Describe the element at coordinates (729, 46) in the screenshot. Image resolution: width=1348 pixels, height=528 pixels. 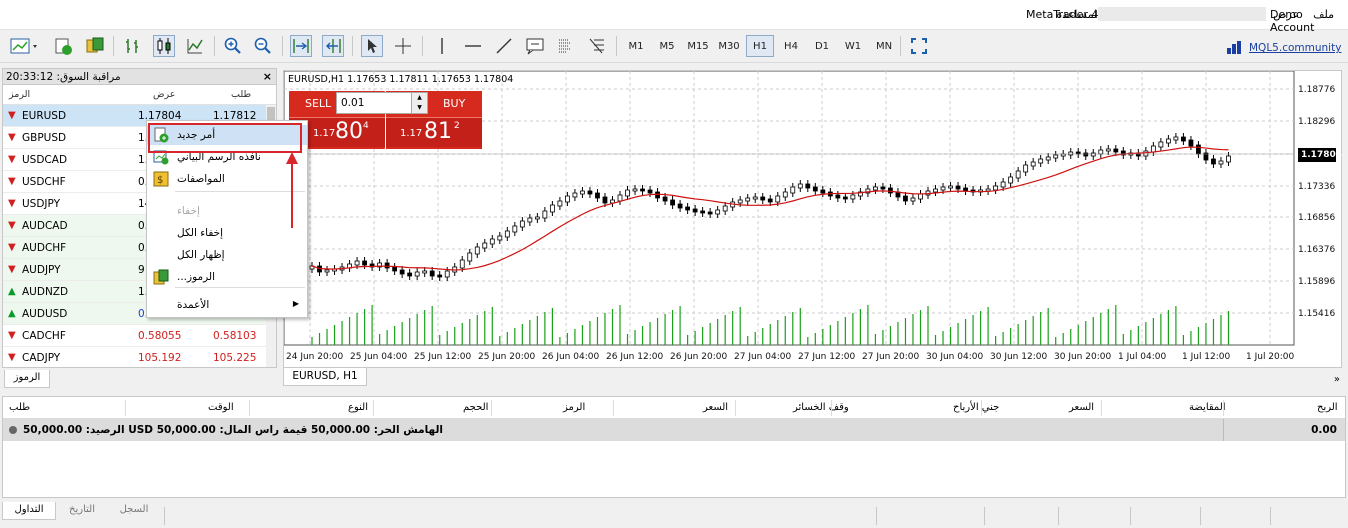
I see `timeframe-m30: M30` at that location.